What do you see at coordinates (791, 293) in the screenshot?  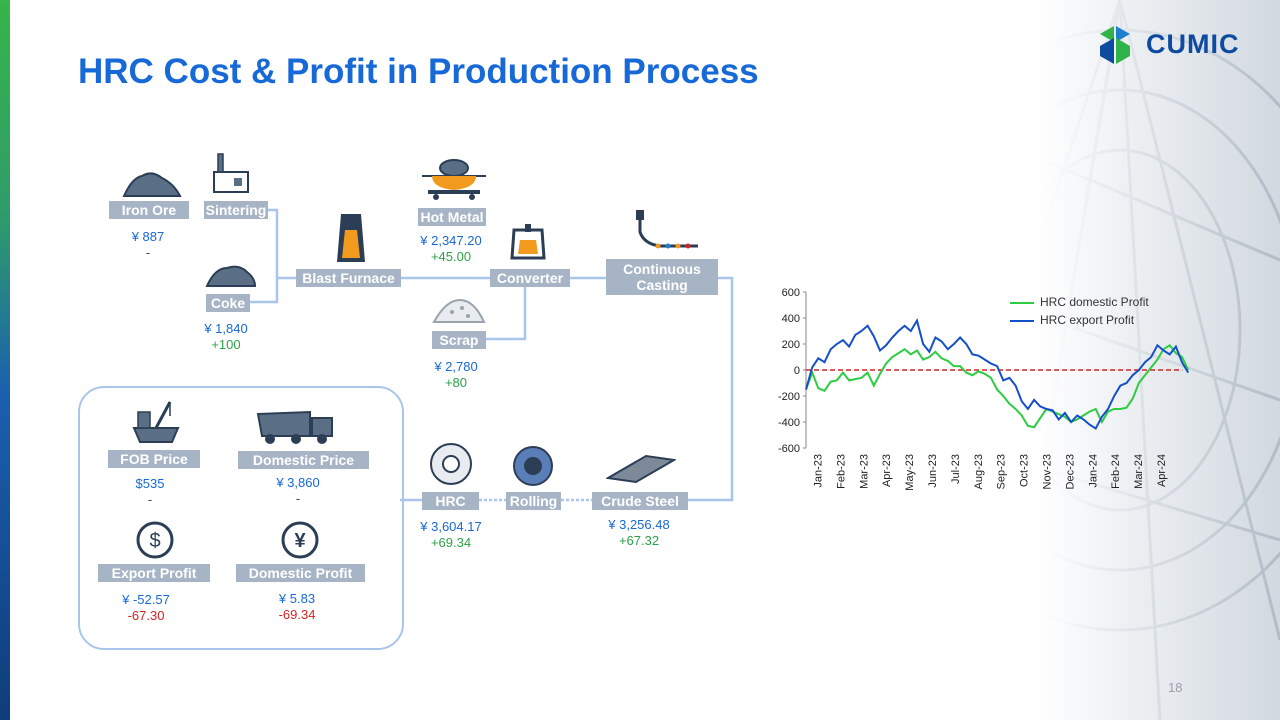 I see `y-tick-label: 600` at bounding box center [791, 293].